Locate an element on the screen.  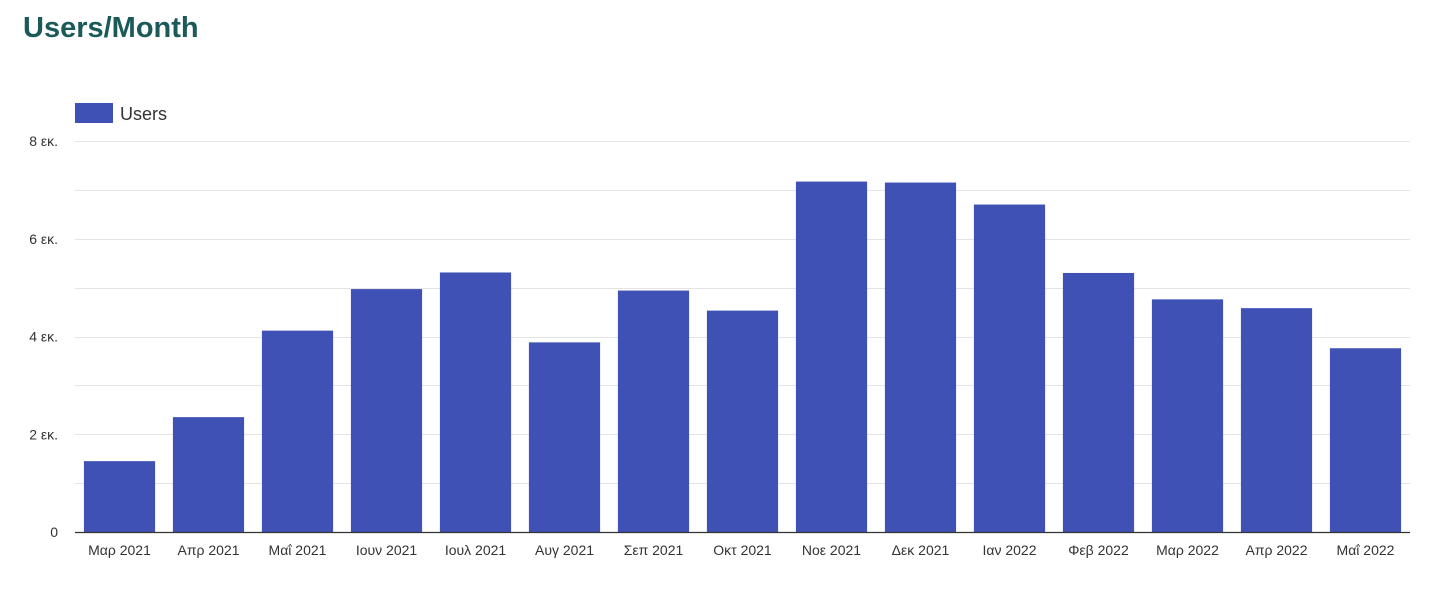
y-tick-label: 0 is located at coordinates (54, 532).